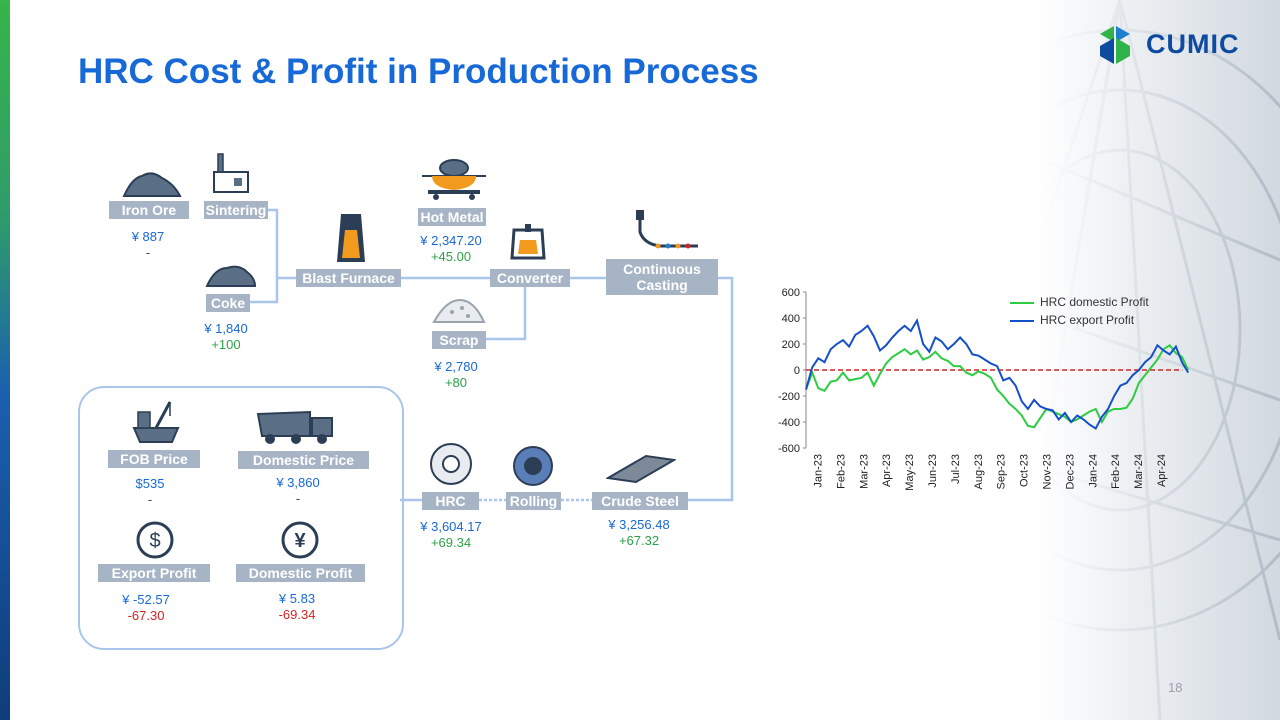 The image size is (1280, 720). I want to click on domestic-price-value: ¥ 3,860 -, so click(298, 491).